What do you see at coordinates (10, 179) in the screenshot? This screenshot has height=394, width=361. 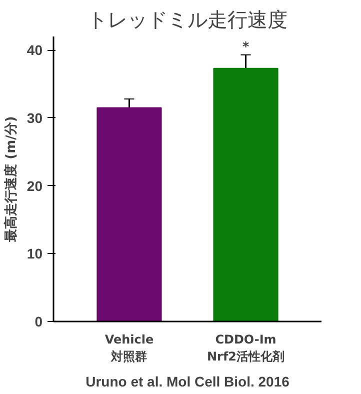 I see `y-axis-title: 最高走行速度 (m/分)` at bounding box center [10, 179].